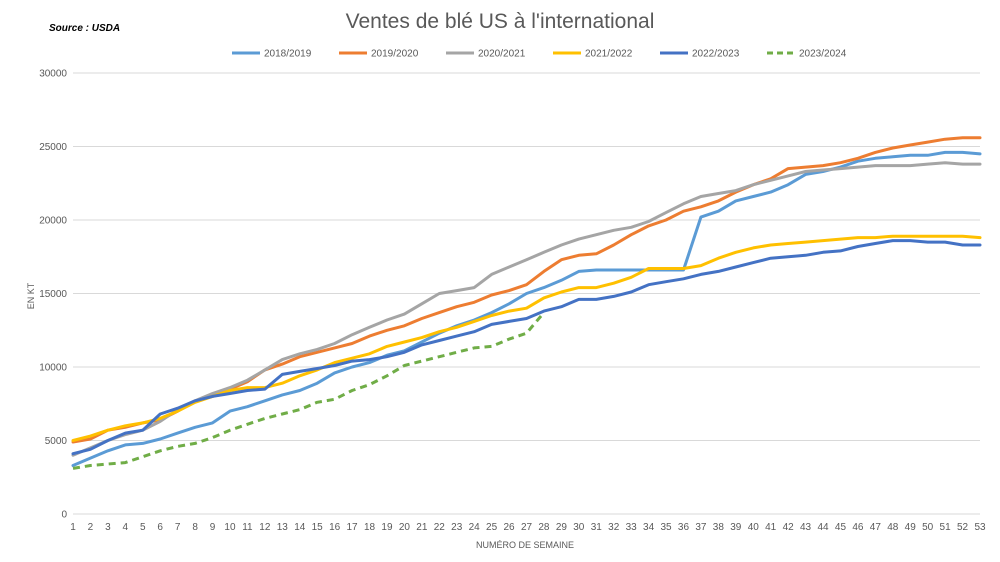 The height and width of the screenshot is (562, 1000). I want to click on x-tick-label: 47, so click(876, 527).